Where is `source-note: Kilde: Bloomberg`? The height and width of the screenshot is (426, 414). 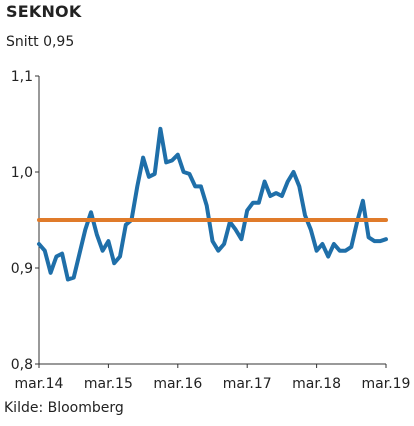
source-note: Kilde: Bloomberg is located at coordinates (64, 408).